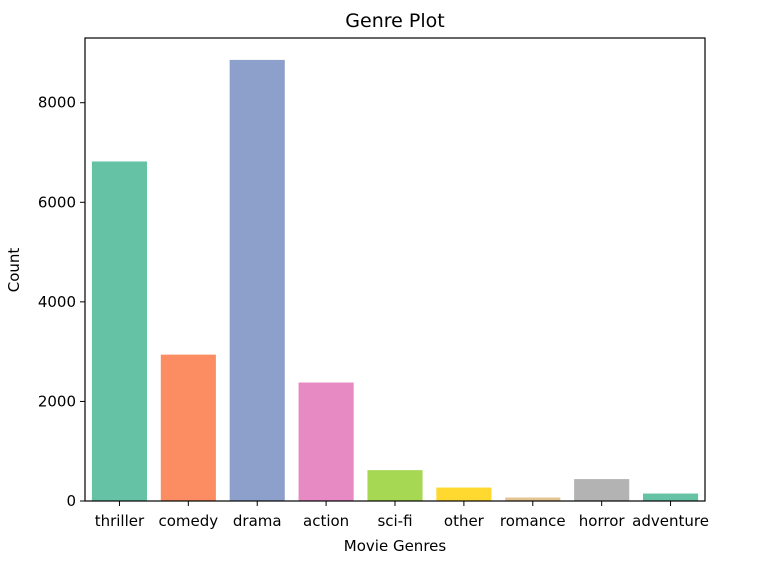 The height and width of the screenshot is (571, 777). Describe the element at coordinates (326, 441) in the screenshot. I see `bar-action` at that location.